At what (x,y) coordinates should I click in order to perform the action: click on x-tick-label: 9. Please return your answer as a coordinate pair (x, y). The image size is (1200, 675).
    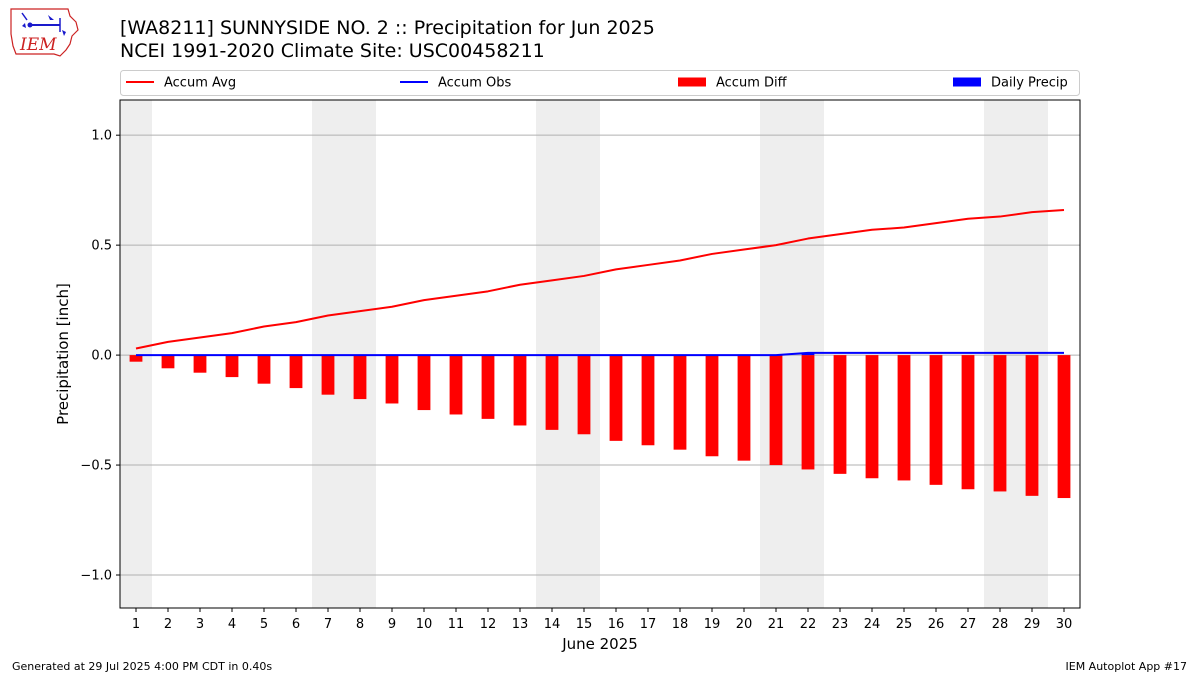
    Looking at the image, I should click on (392, 624).